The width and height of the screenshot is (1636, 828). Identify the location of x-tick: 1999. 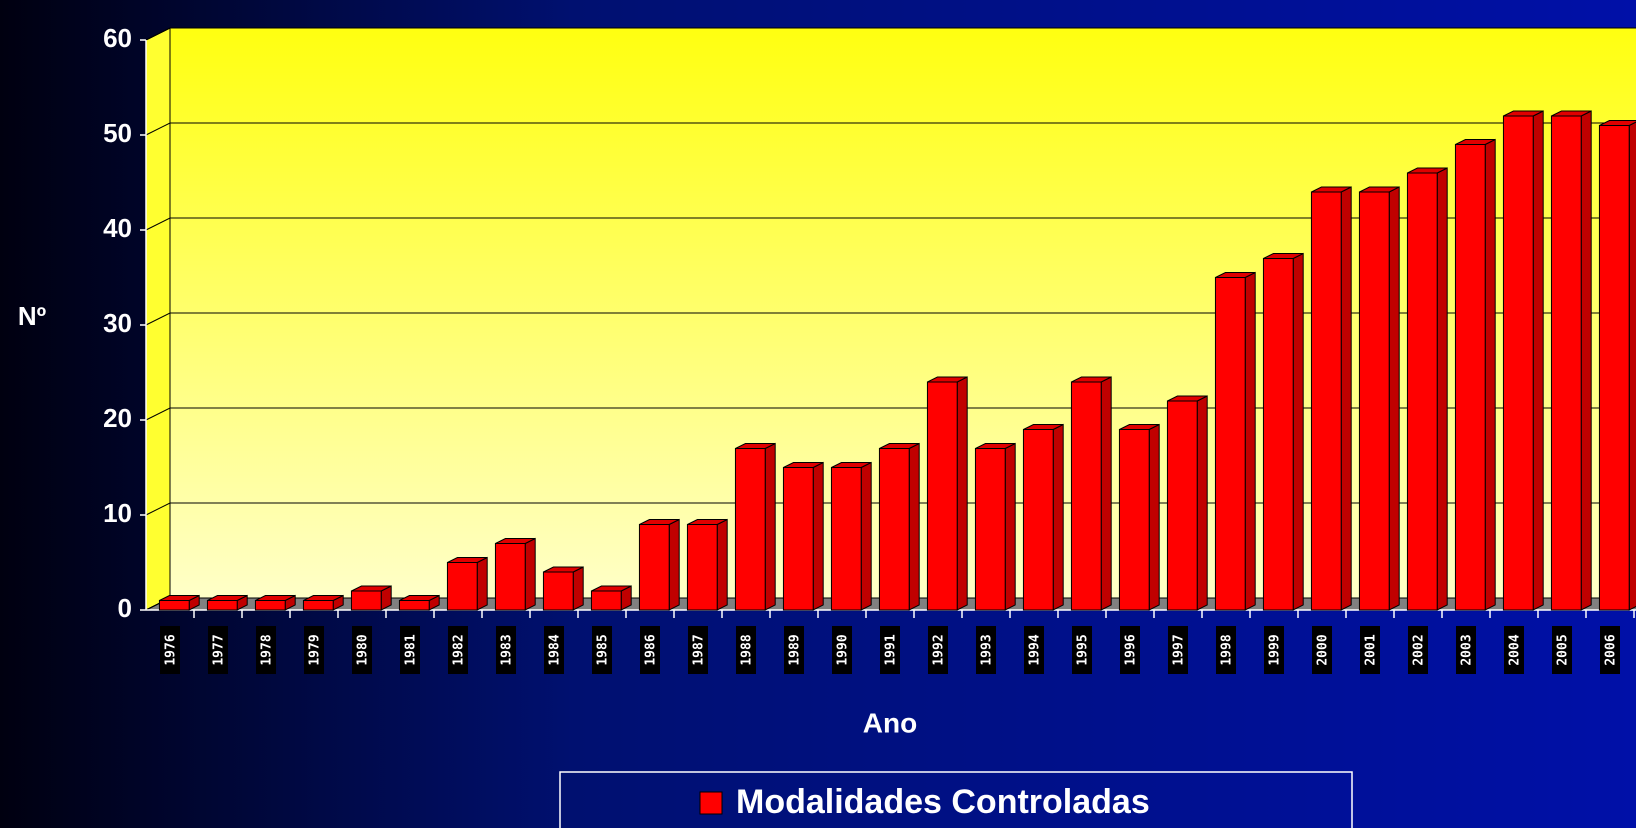
(1274, 650).